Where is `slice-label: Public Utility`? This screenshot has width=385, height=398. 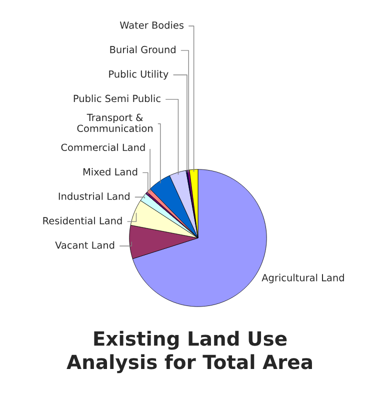 slice-label: Public Utility is located at coordinates (138, 75).